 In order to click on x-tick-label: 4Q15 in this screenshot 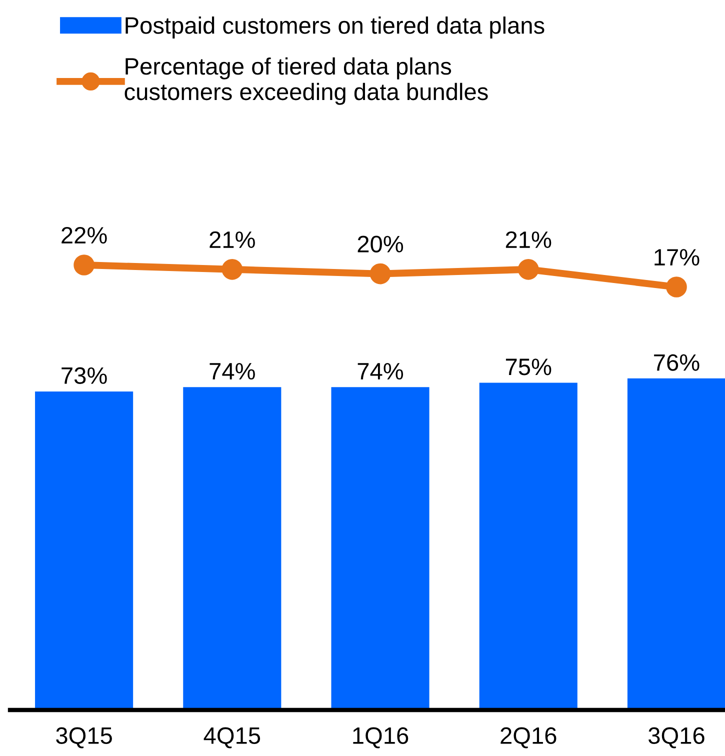, I will do `click(232, 737)`.